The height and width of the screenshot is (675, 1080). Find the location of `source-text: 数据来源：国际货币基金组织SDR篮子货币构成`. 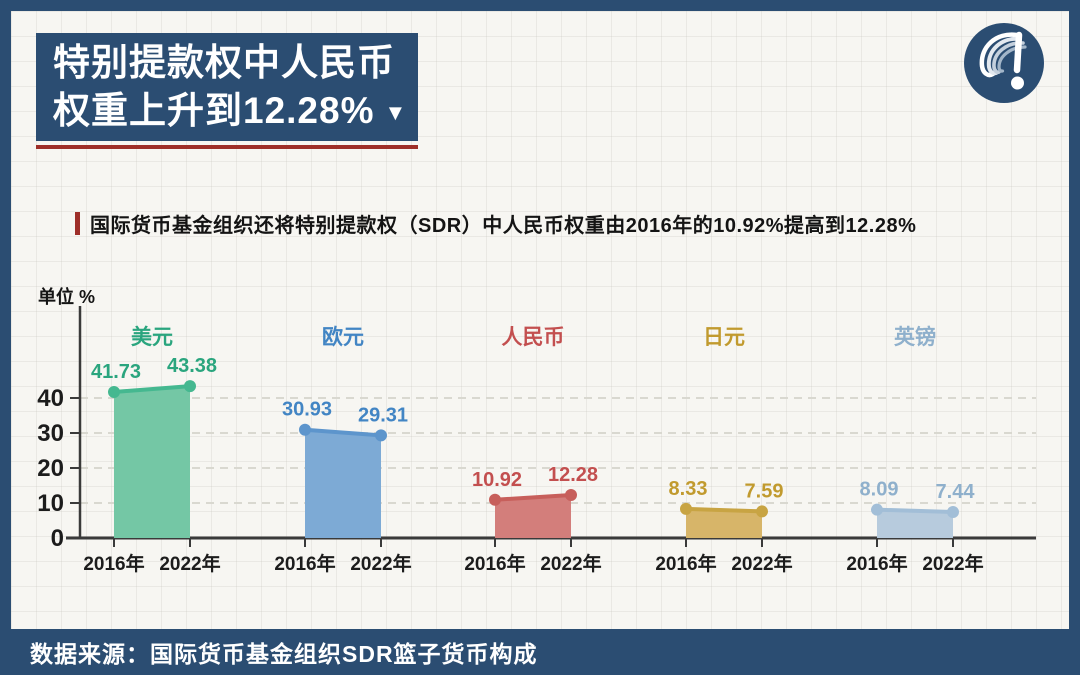

source-text: 数据来源：国际货币基金组织SDR篮子货币构成 is located at coordinates (284, 654).